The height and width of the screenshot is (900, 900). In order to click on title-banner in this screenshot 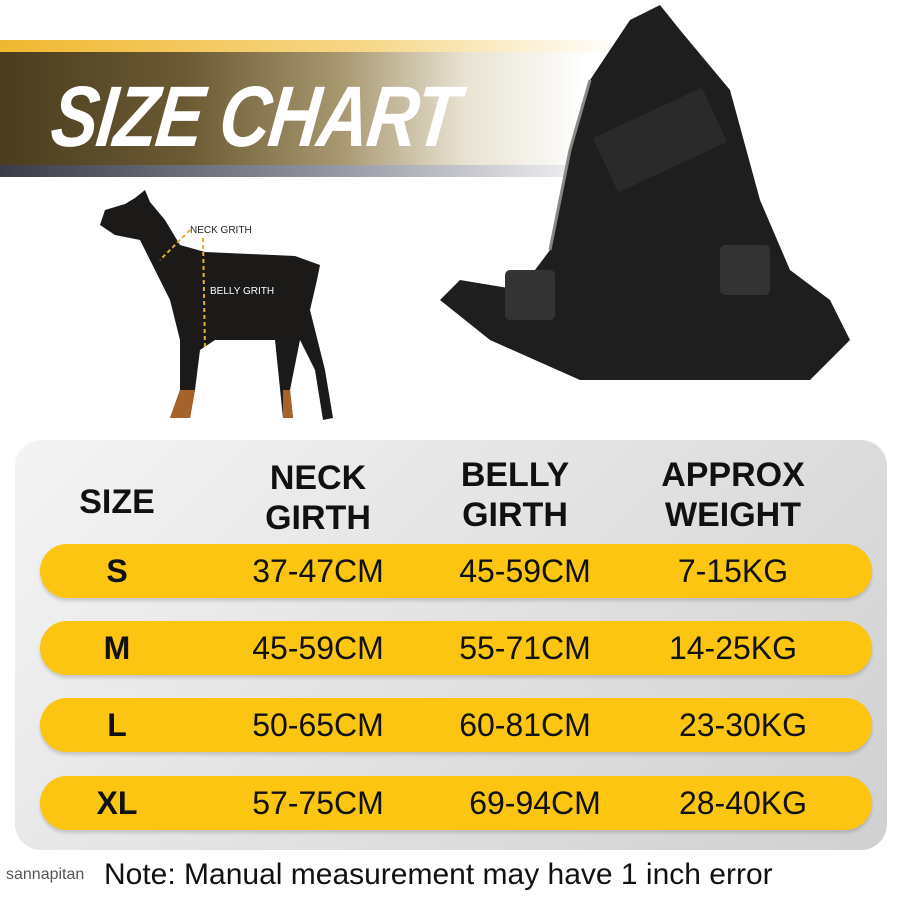, I will do `click(310, 108)`.